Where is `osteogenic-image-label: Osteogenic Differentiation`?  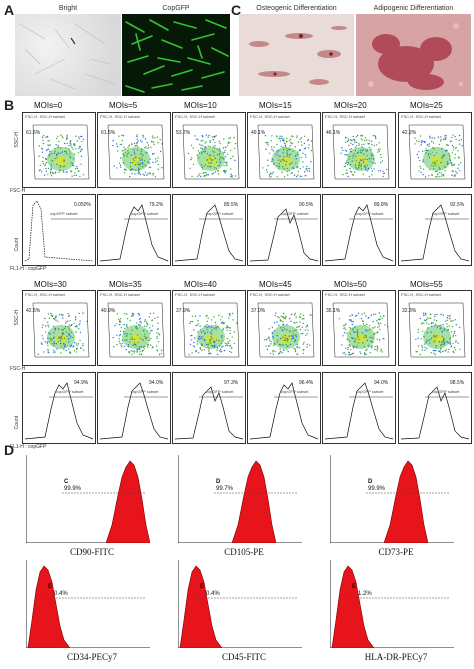
osteogenic-image-label: Osteogenic Differentiation is located at coordinates (296, 8).